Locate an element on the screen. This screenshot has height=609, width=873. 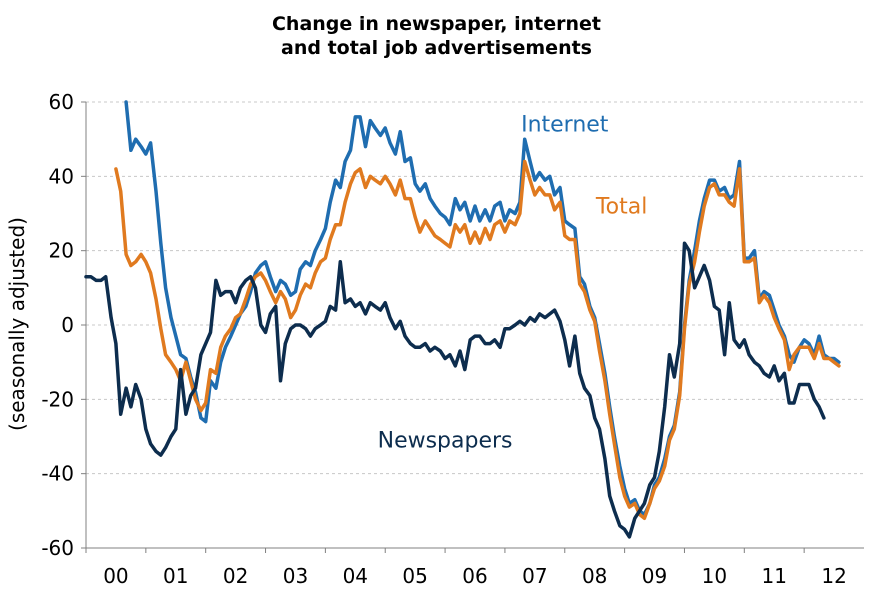
y-tick-label-0: 60 is located at coordinates (61, 102).